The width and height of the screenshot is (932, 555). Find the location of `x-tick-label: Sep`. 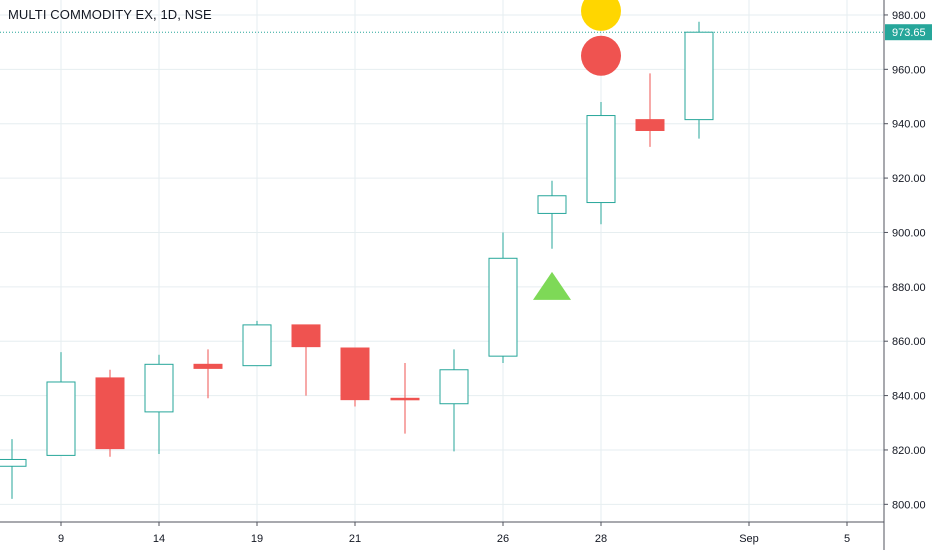

x-tick-label: Sep is located at coordinates (749, 539).